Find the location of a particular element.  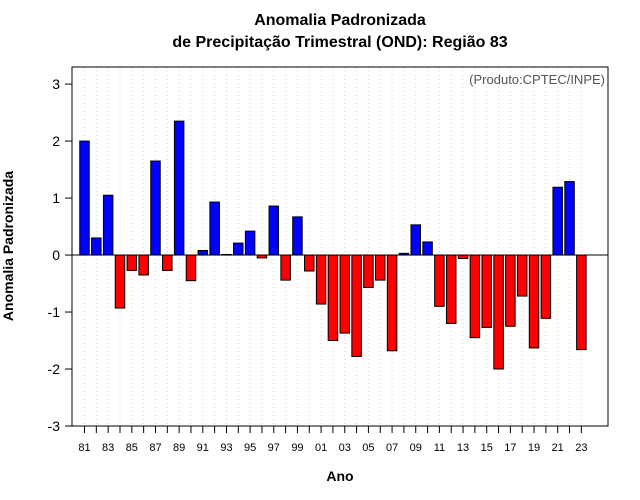

x-tick-label: 95 is located at coordinates (250, 448).